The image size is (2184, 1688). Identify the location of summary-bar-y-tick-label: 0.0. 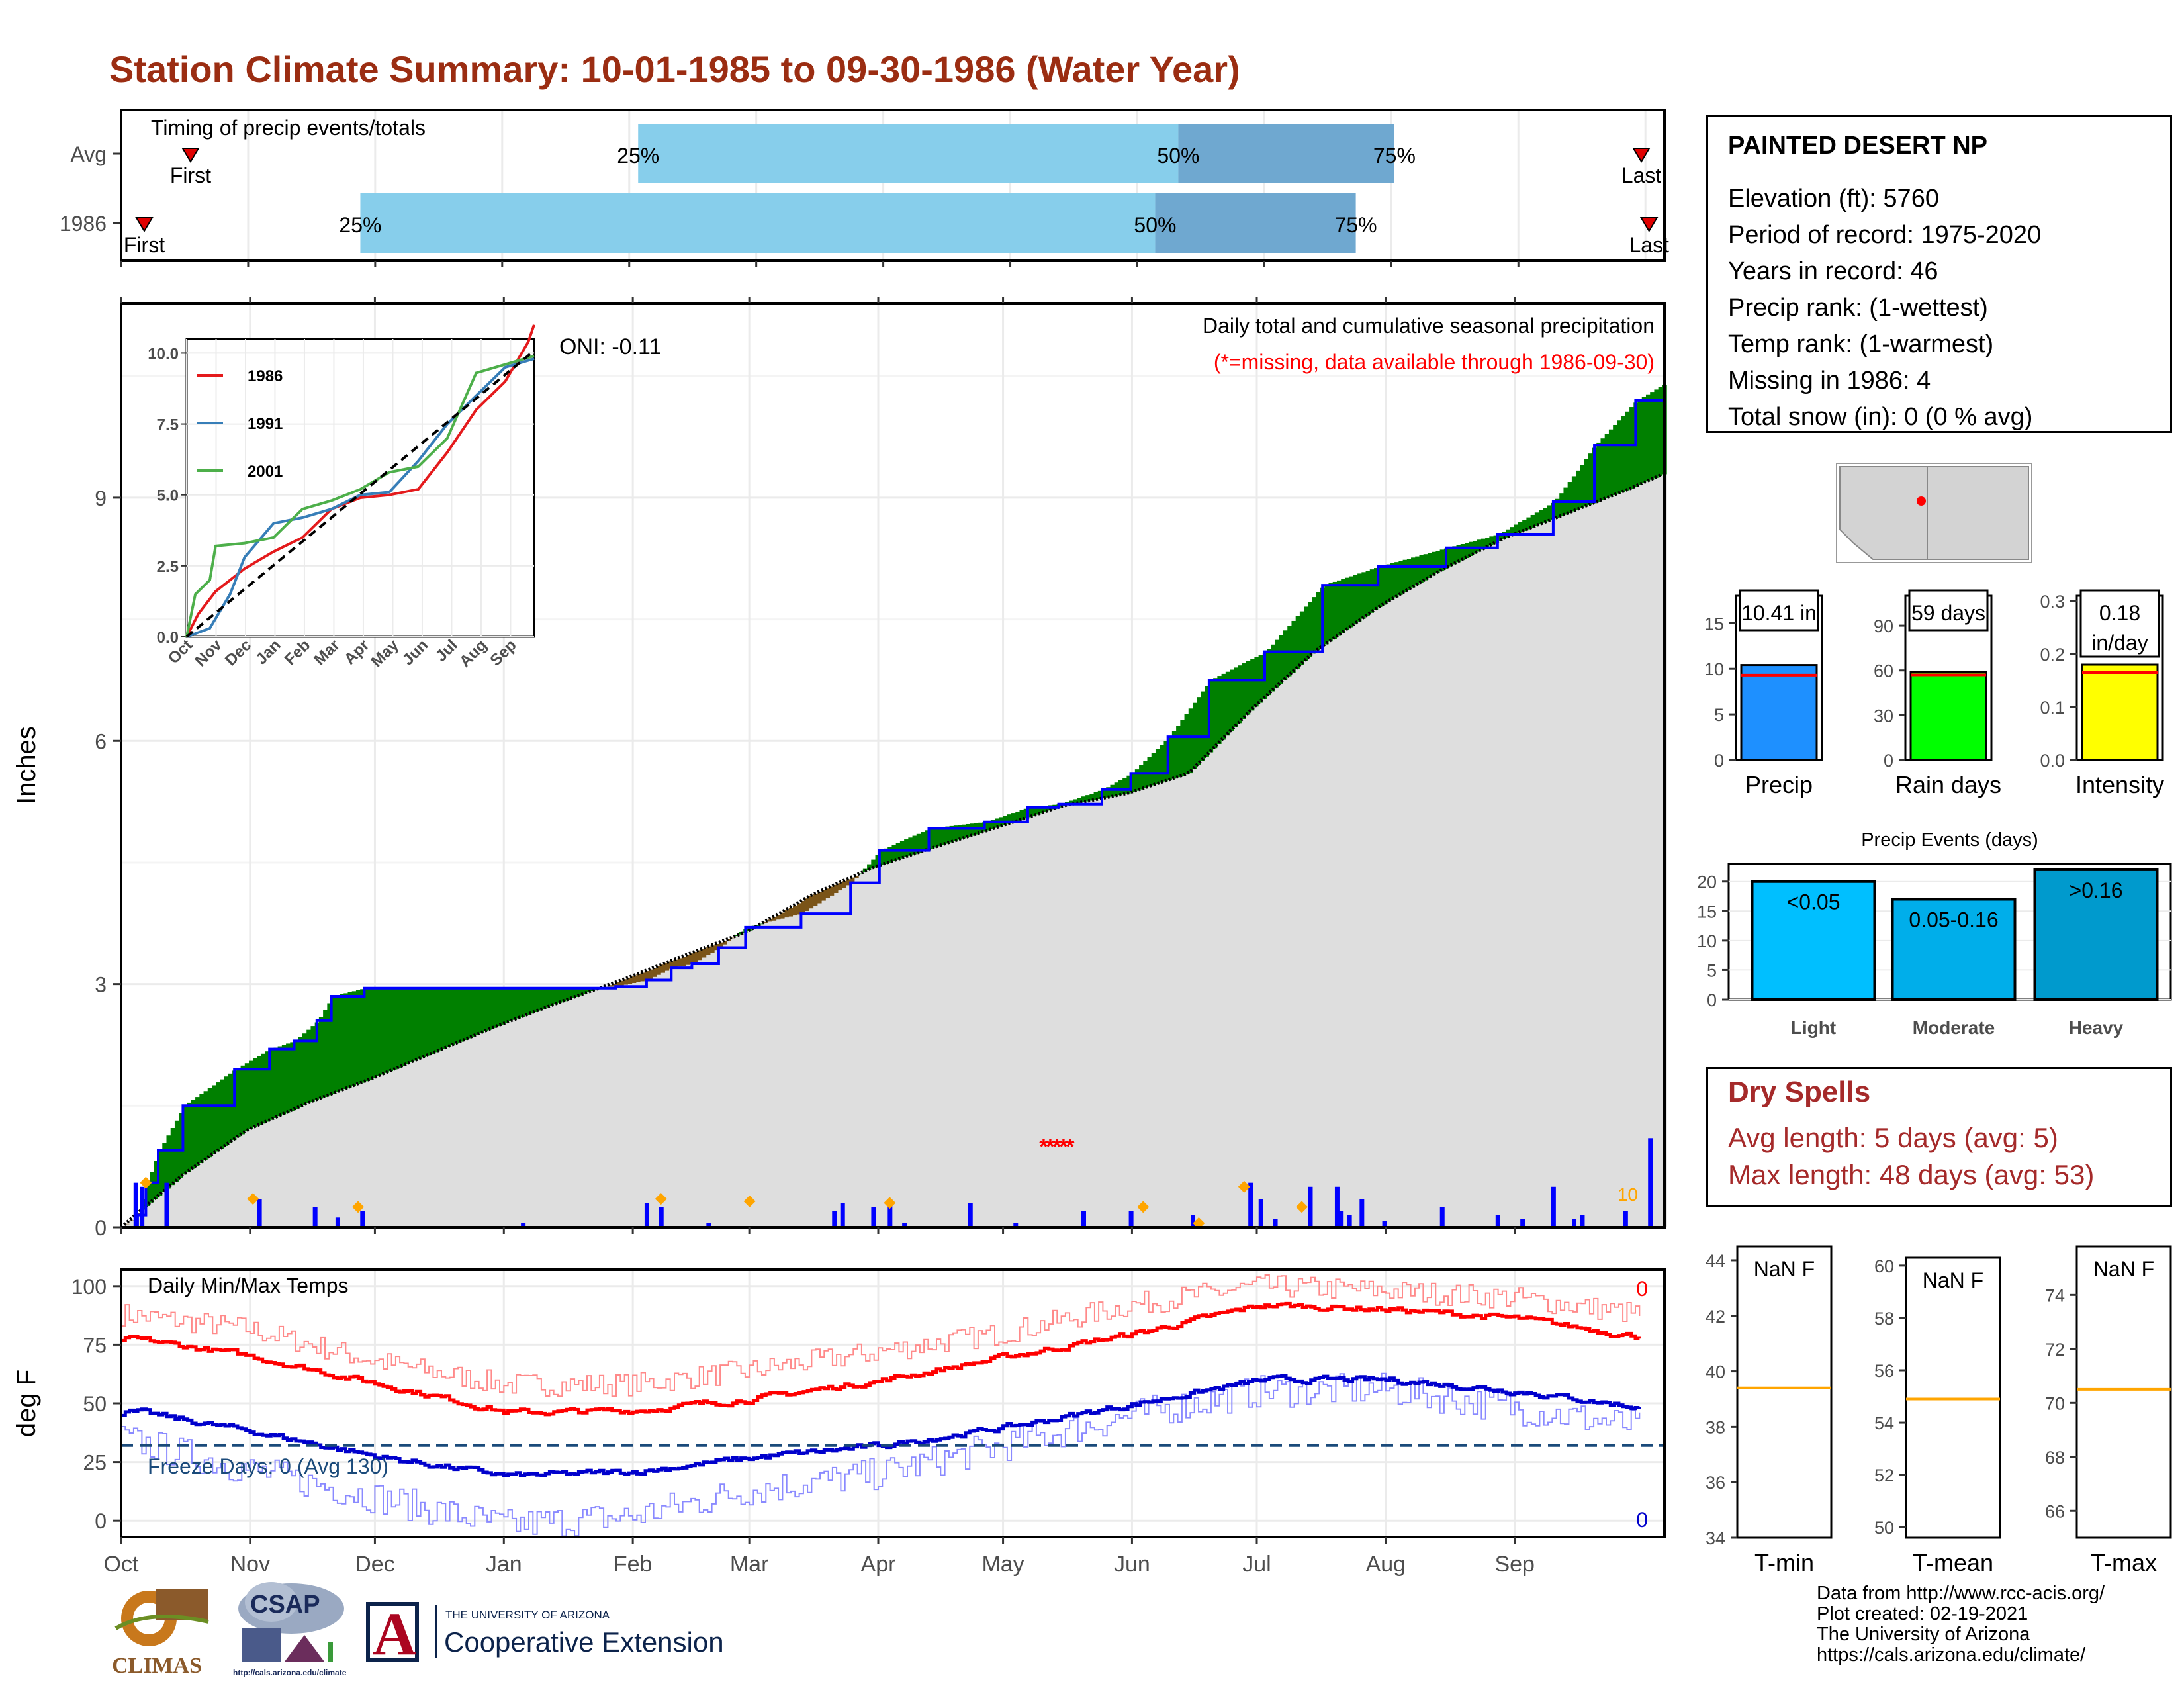
(2052, 761).